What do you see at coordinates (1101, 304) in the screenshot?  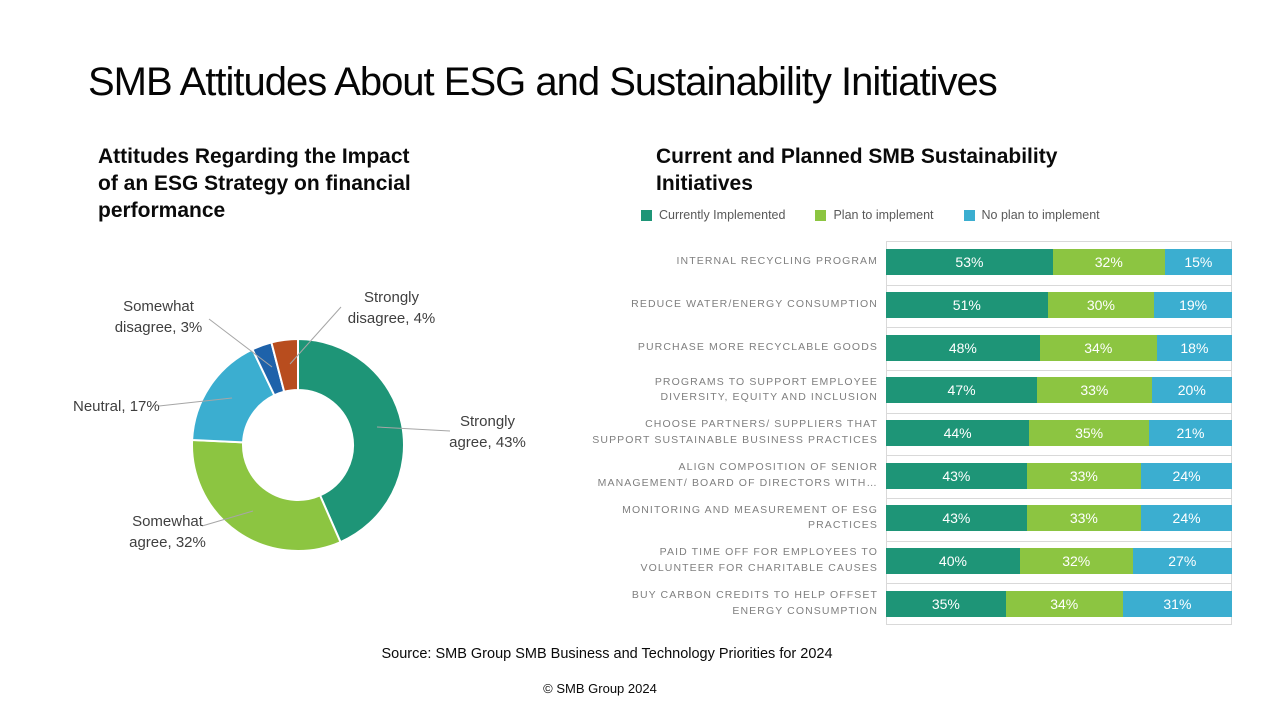 I see `bar-segment-plan-to-implement: 30%` at bounding box center [1101, 304].